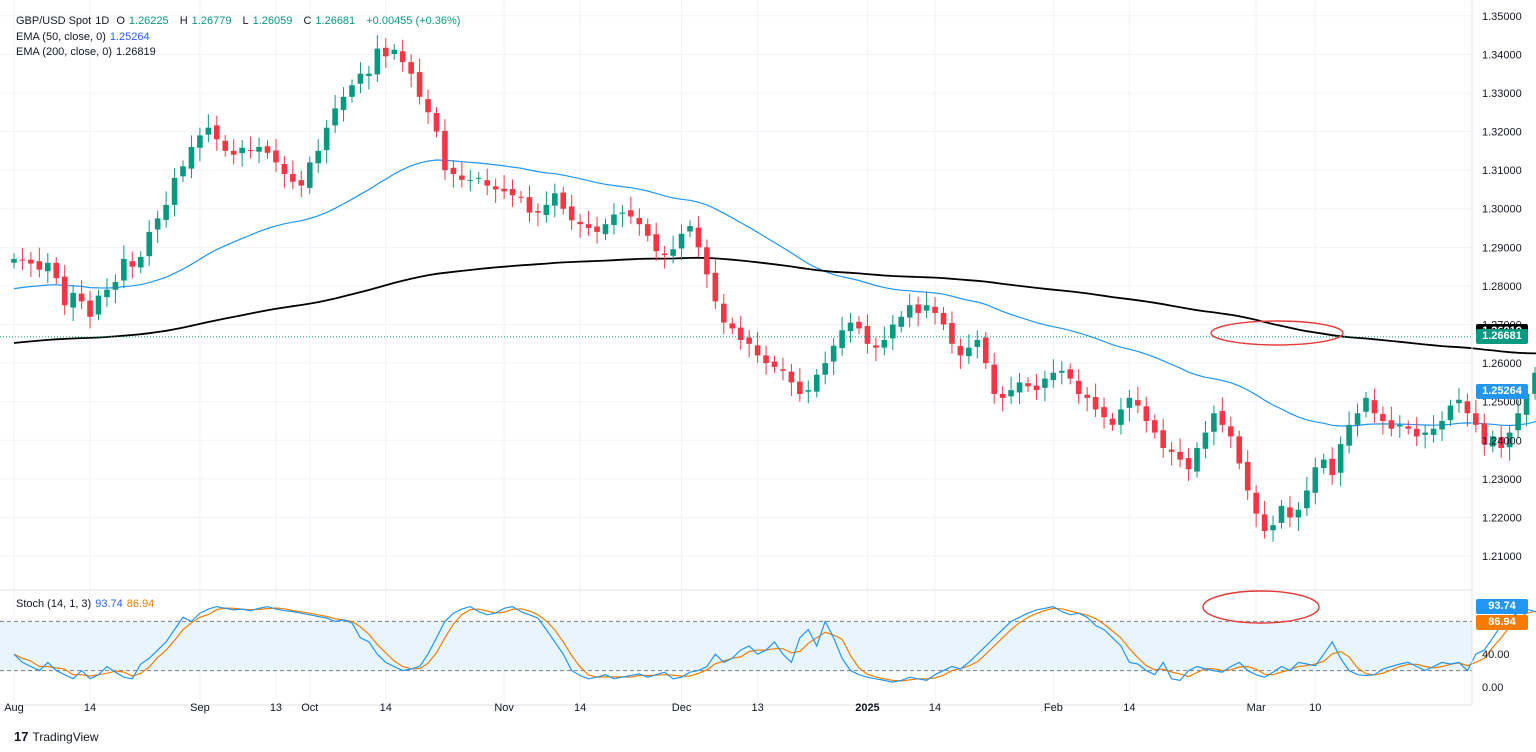 The height and width of the screenshot is (752, 1536). What do you see at coordinates (83, 37) in the screenshot?
I see `ema50-legend: EMA (50, close, 0) 1.25264` at bounding box center [83, 37].